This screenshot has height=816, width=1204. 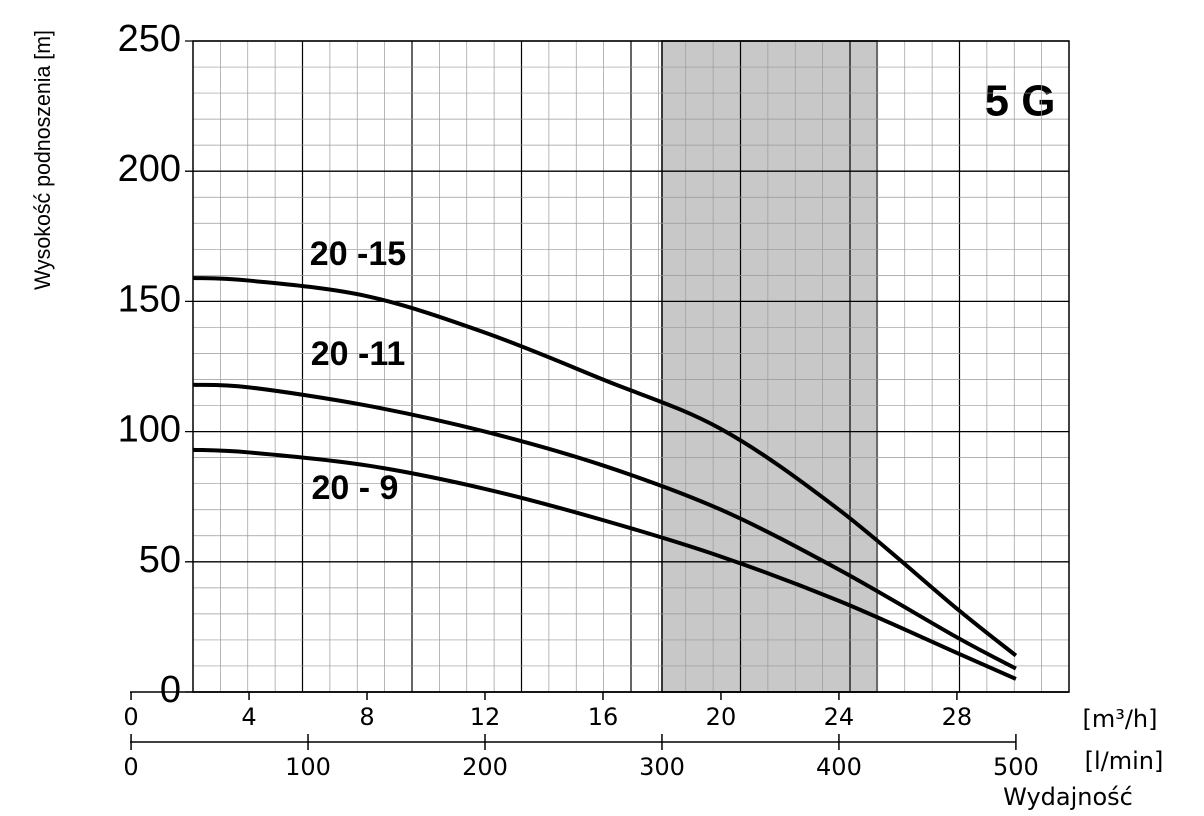 I want to click on x-tick-label: 28, so click(x=957, y=717).